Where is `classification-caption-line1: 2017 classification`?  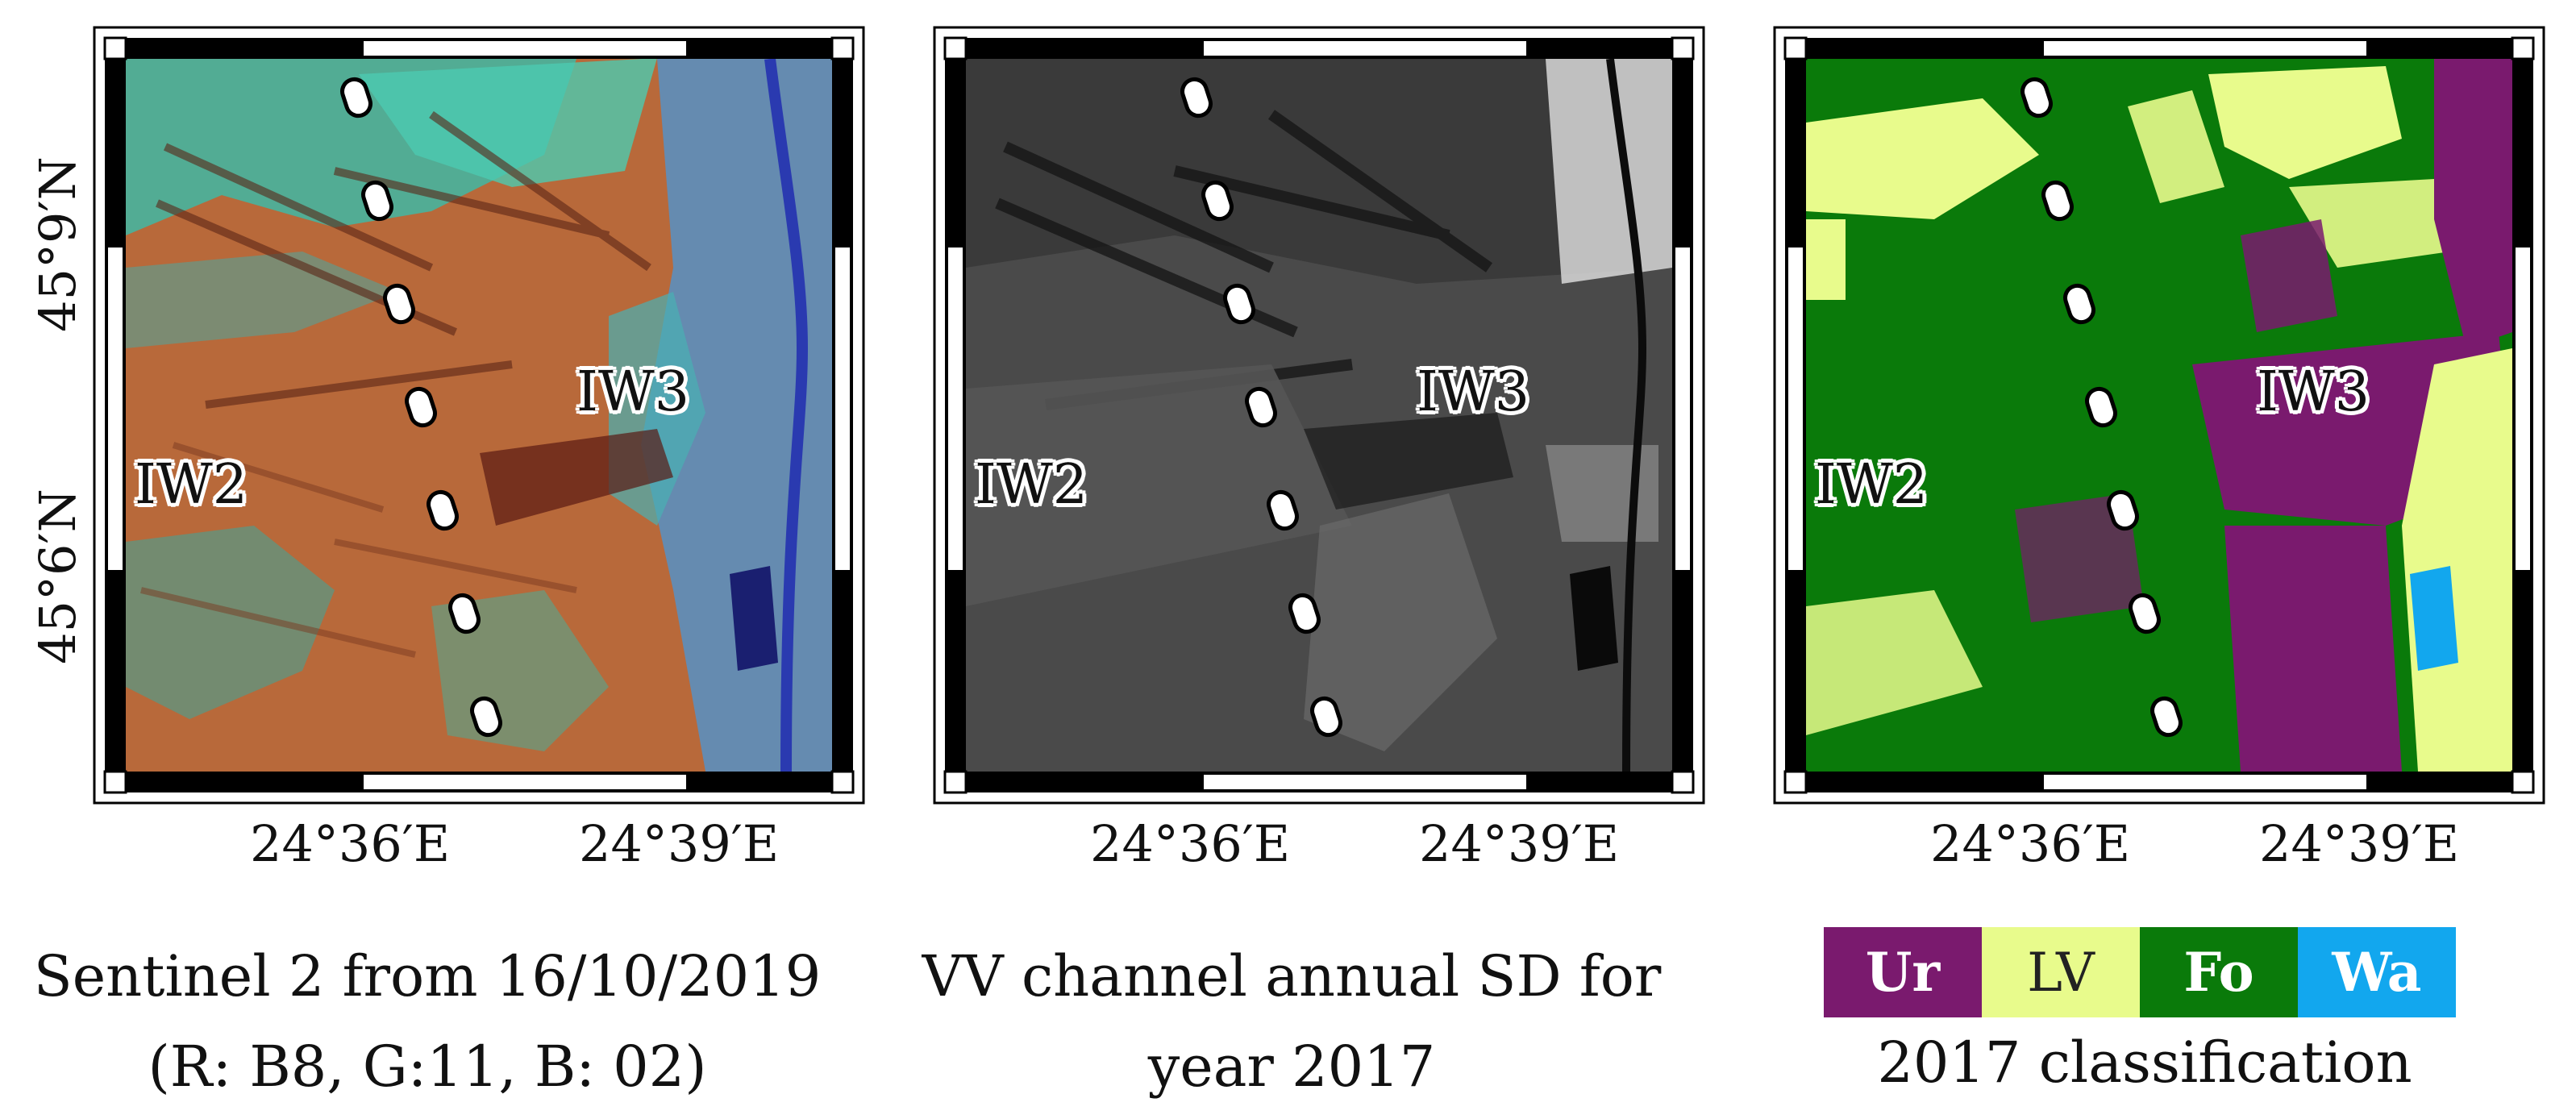 classification-caption-line1: 2017 classification is located at coordinates (2144, 1063).